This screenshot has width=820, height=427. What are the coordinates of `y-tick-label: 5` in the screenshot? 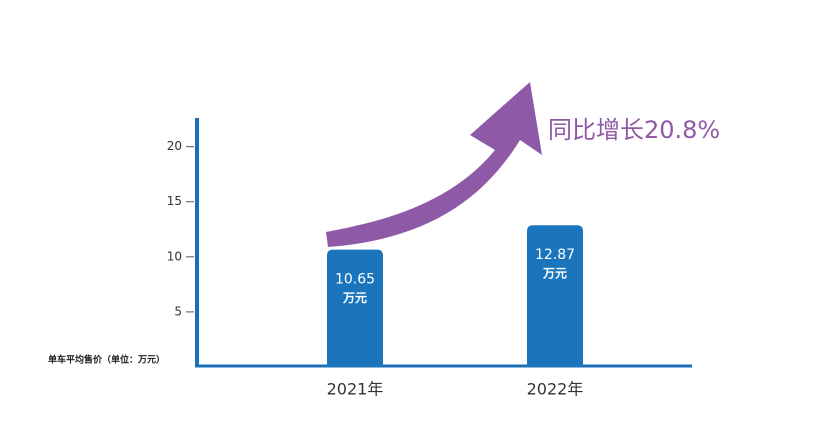 It's located at (178, 311).